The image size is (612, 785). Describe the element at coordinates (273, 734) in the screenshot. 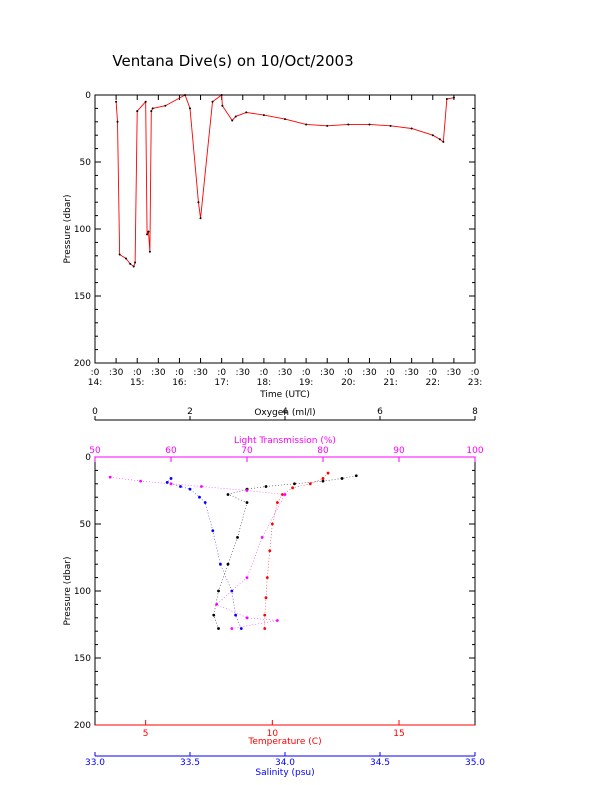

I see `temperature-tick-label: 10` at that location.